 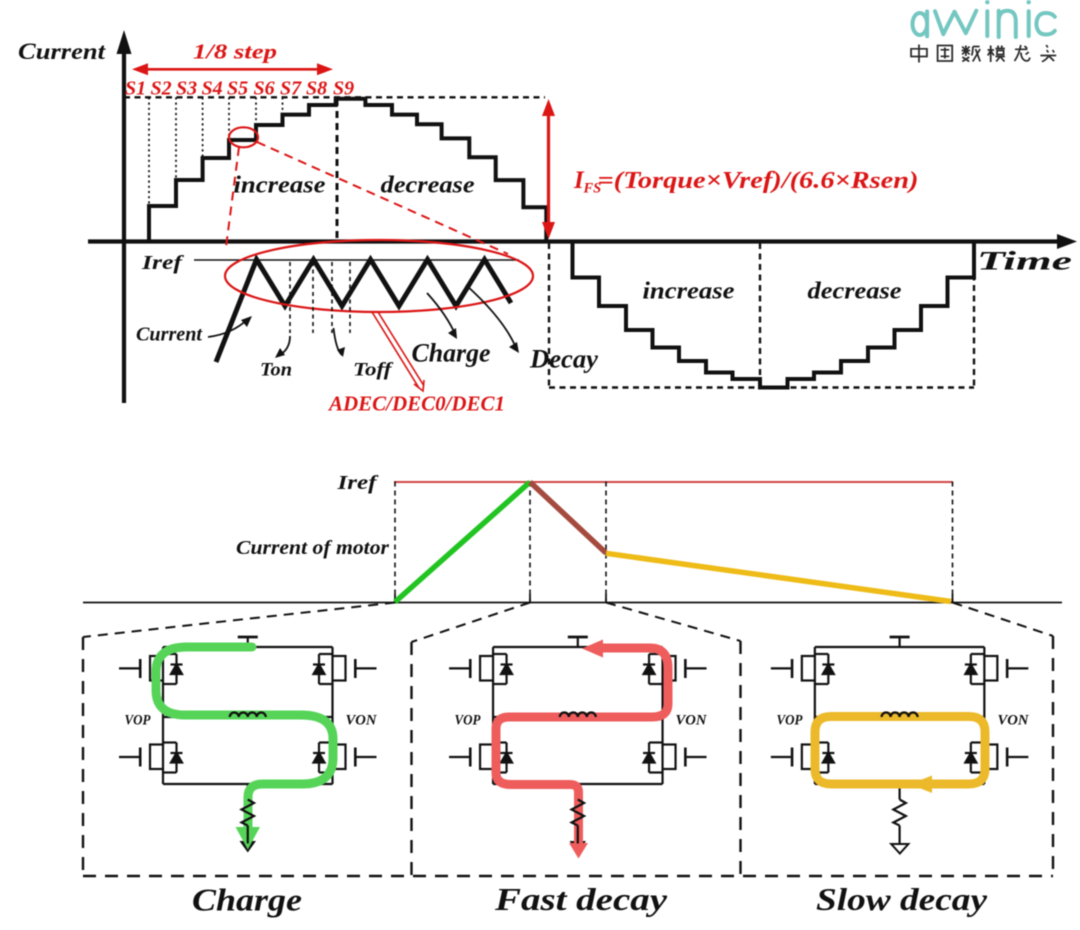 What do you see at coordinates (563, 359) in the screenshot?
I see `svg-text: Decay` at bounding box center [563, 359].